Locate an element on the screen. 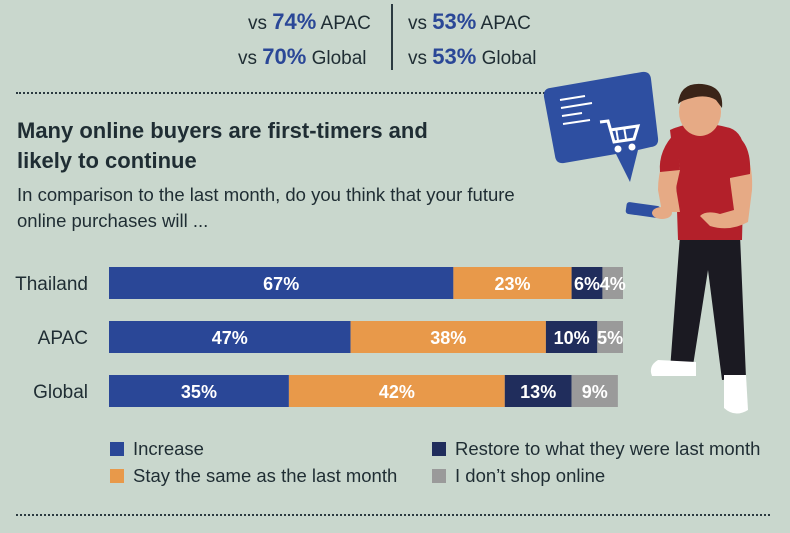 The width and height of the screenshot is (790, 533). data-label-apac-increase: 47% is located at coordinates (230, 338).